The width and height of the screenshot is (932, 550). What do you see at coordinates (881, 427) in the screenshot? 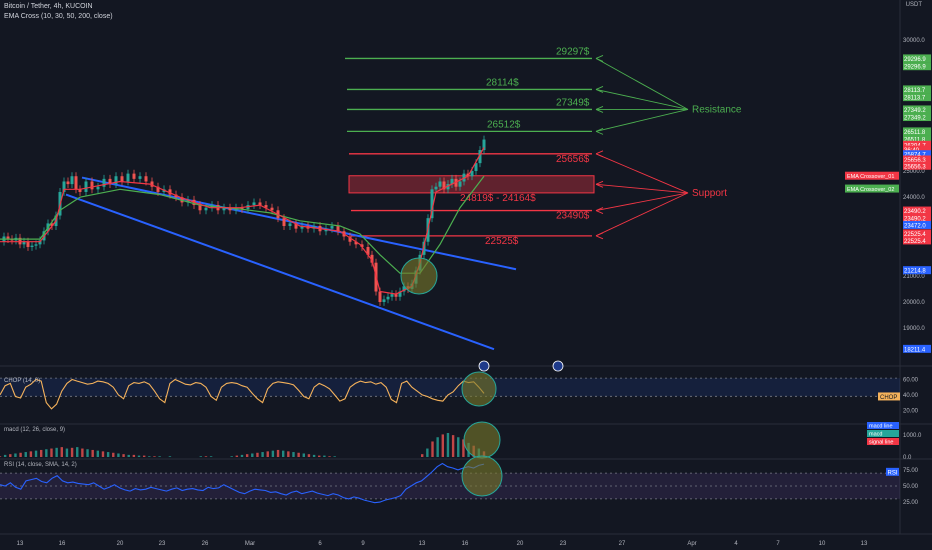
I see `macd-tag: macd line` at bounding box center [881, 427].